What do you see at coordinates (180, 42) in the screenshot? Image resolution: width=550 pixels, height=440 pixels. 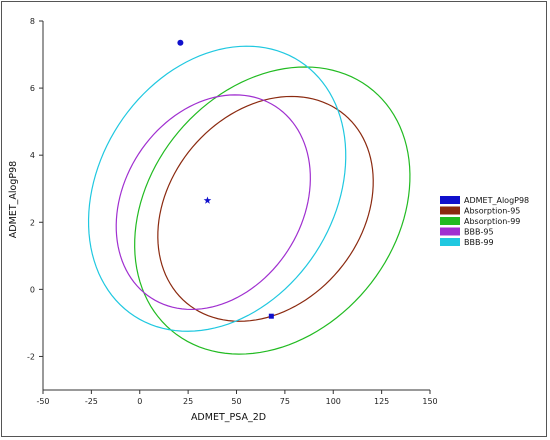 I see `data-point-circle` at bounding box center [180, 42].